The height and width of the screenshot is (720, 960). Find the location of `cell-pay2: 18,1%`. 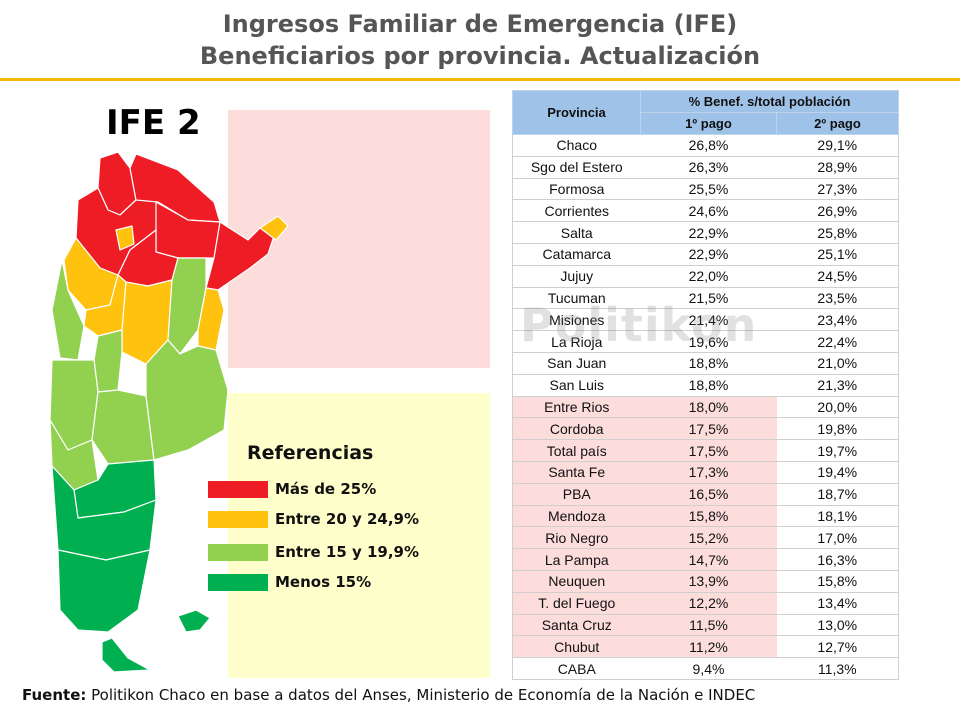

cell-pay2: 18,1% is located at coordinates (838, 516).